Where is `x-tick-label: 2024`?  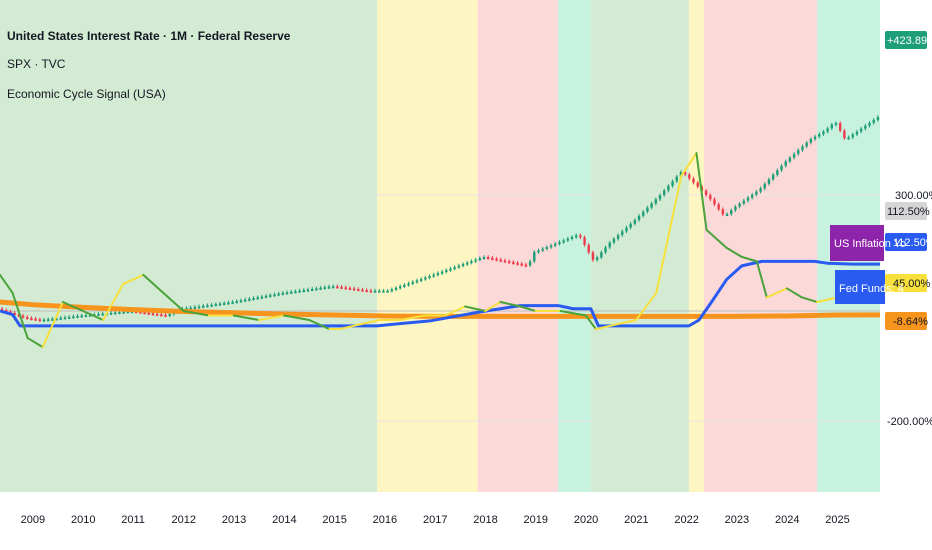
x-tick-label: 2024 is located at coordinates (787, 520).